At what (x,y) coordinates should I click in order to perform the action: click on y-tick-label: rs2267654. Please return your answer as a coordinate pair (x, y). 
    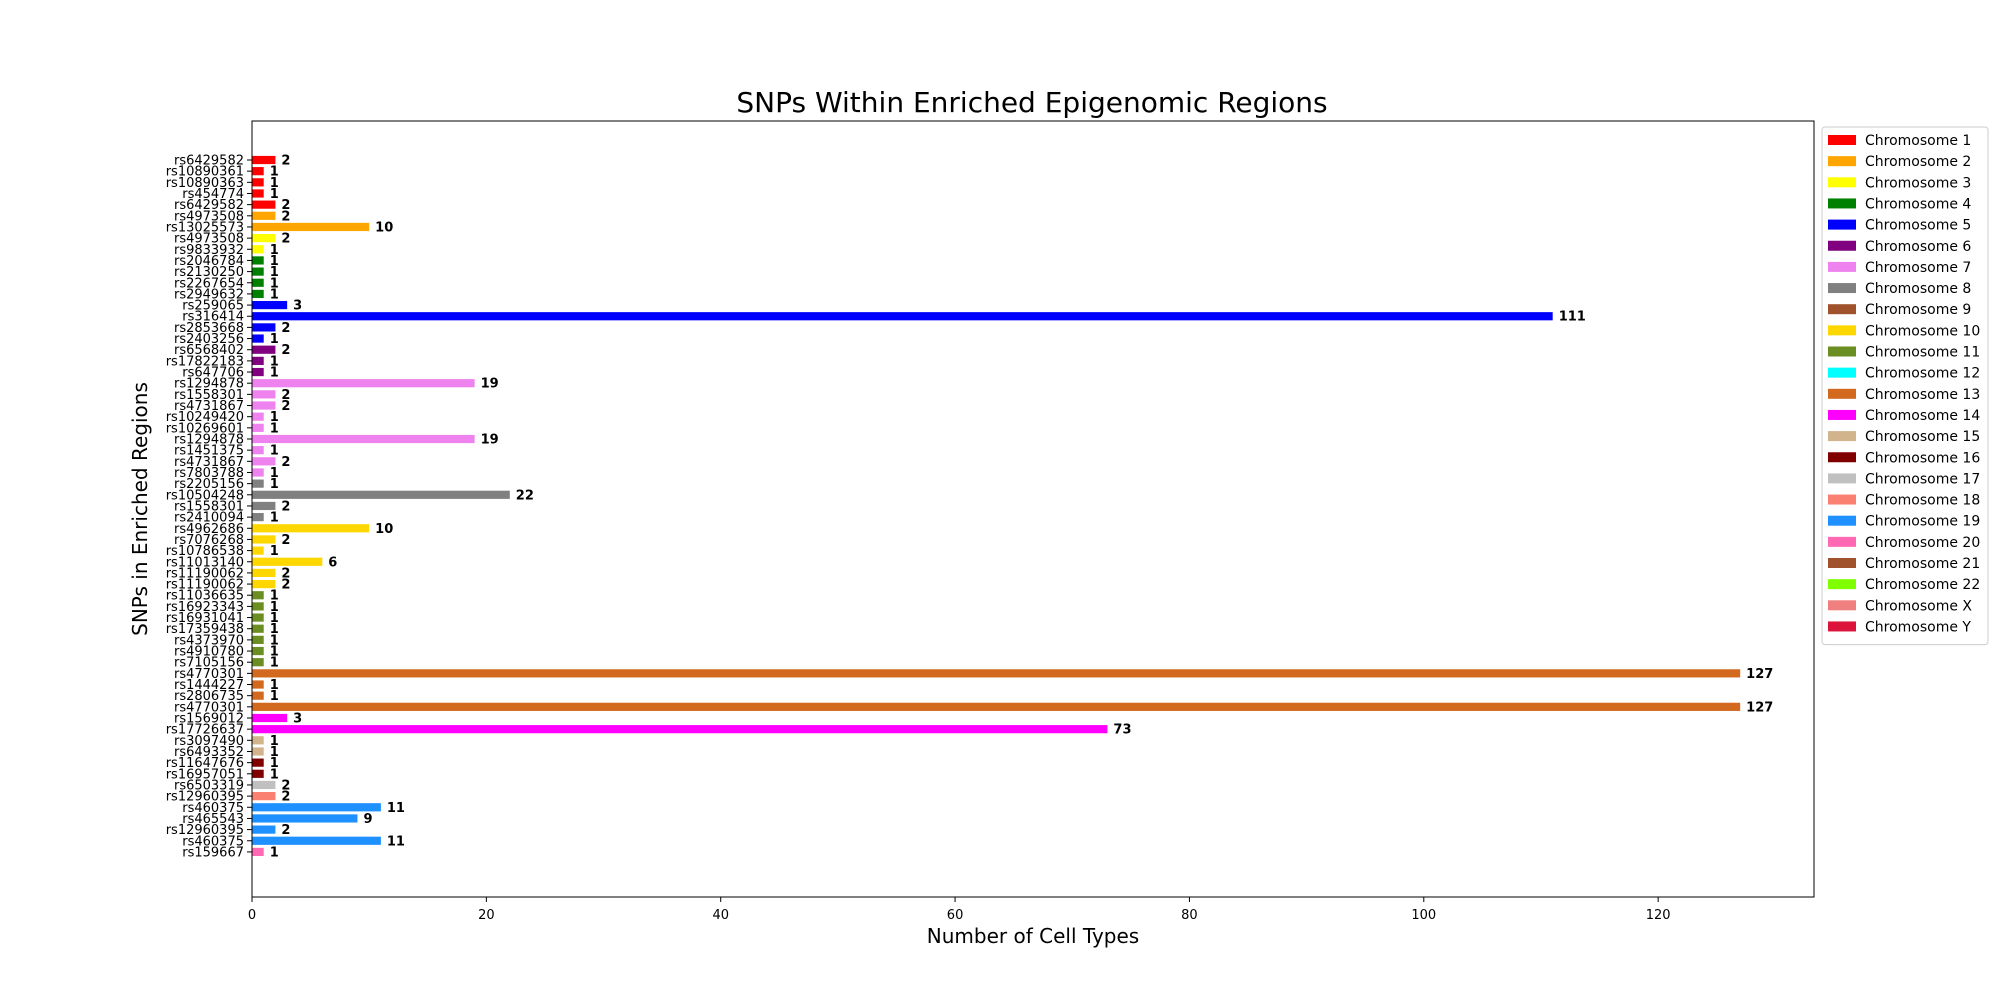
    Looking at the image, I should click on (209, 283).